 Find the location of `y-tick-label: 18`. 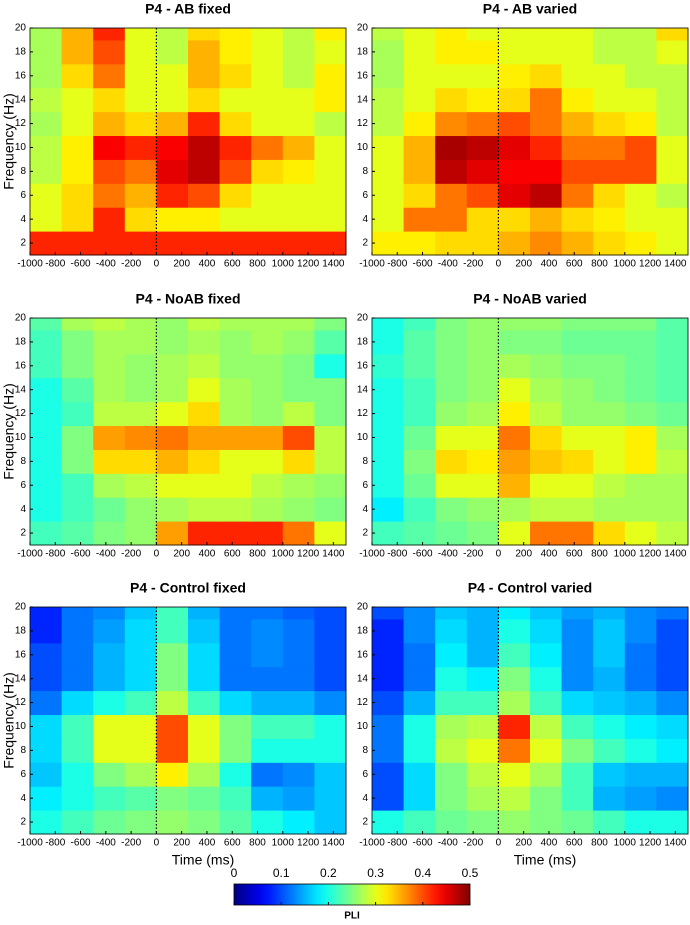

y-tick-label: 18 is located at coordinates (21, 342).